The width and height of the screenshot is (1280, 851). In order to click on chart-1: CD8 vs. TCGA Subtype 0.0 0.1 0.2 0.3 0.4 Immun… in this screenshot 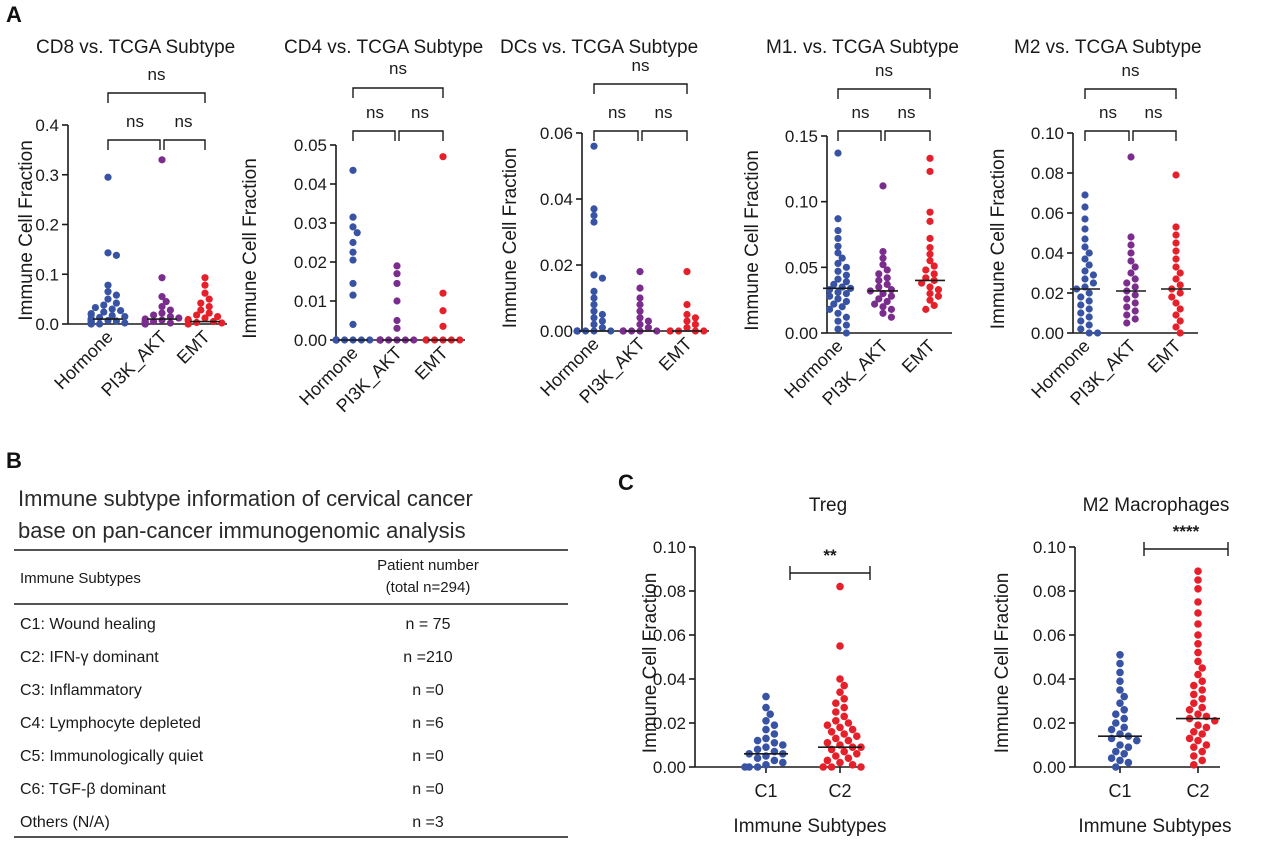, I will do `click(125, 219)`.